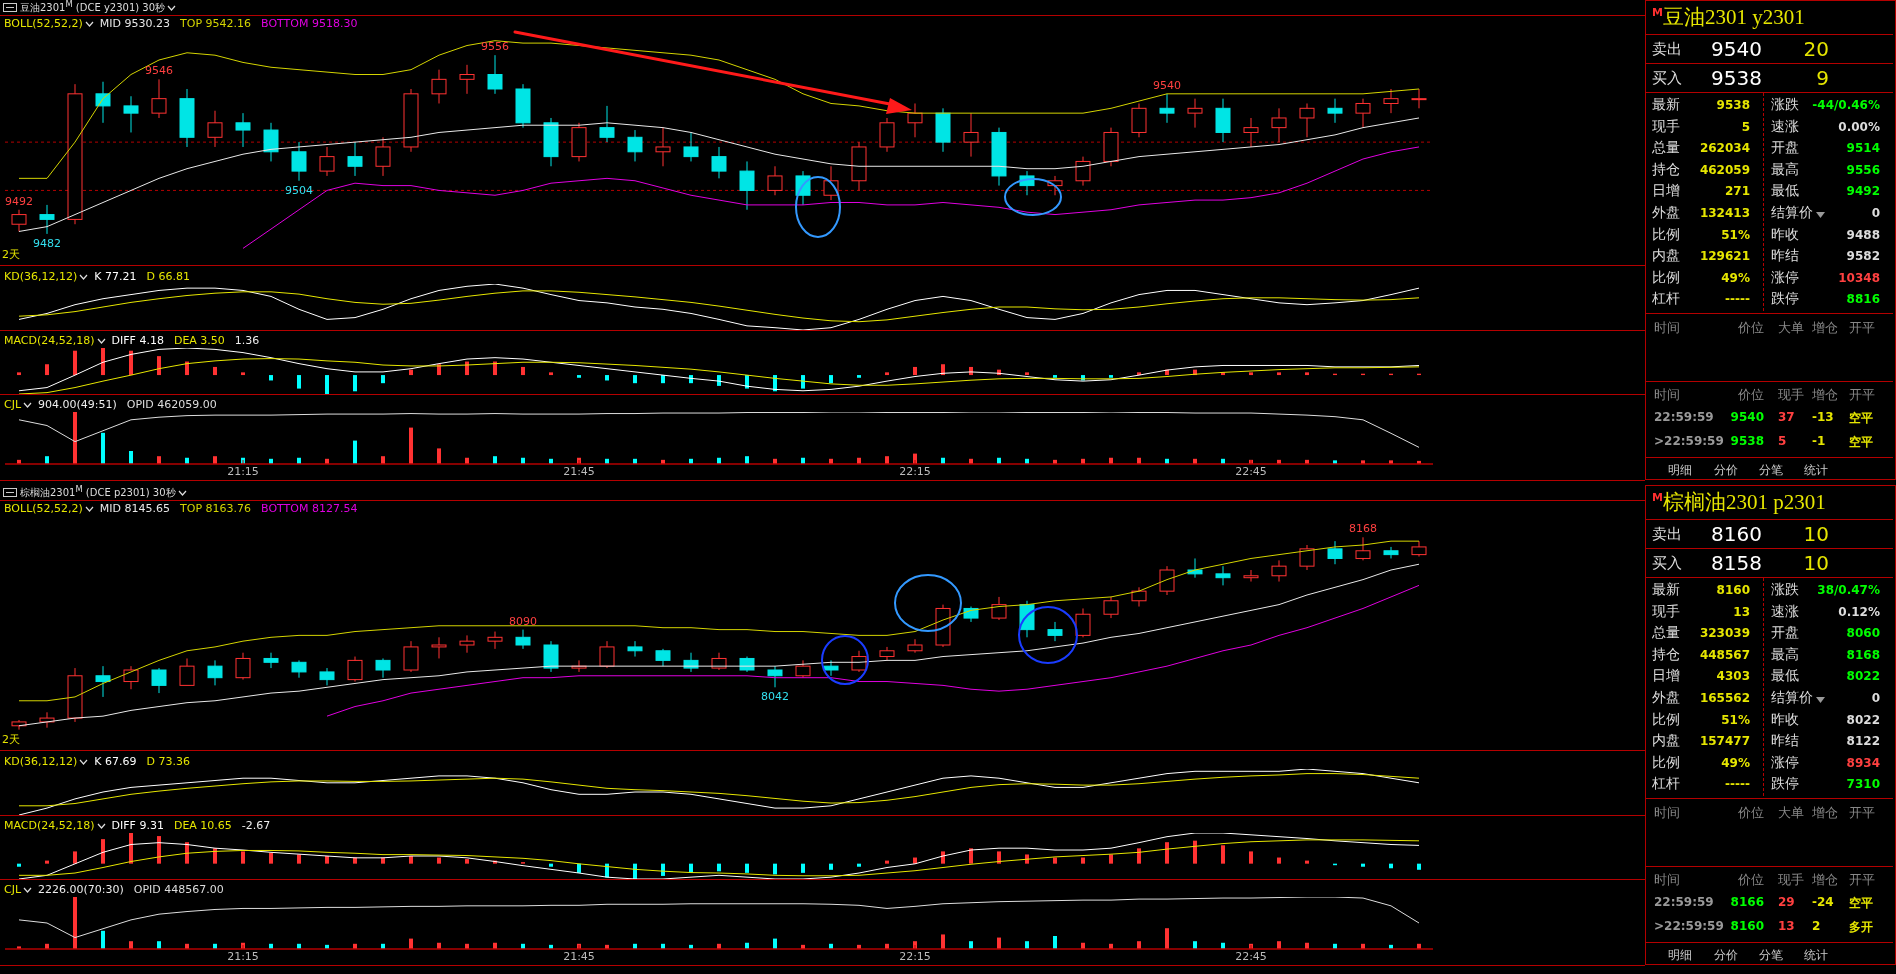 The height and width of the screenshot is (974, 1896). What do you see at coordinates (1816, 926) in the screenshot?
I see `text: 2` at bounding box center [1816, 926].